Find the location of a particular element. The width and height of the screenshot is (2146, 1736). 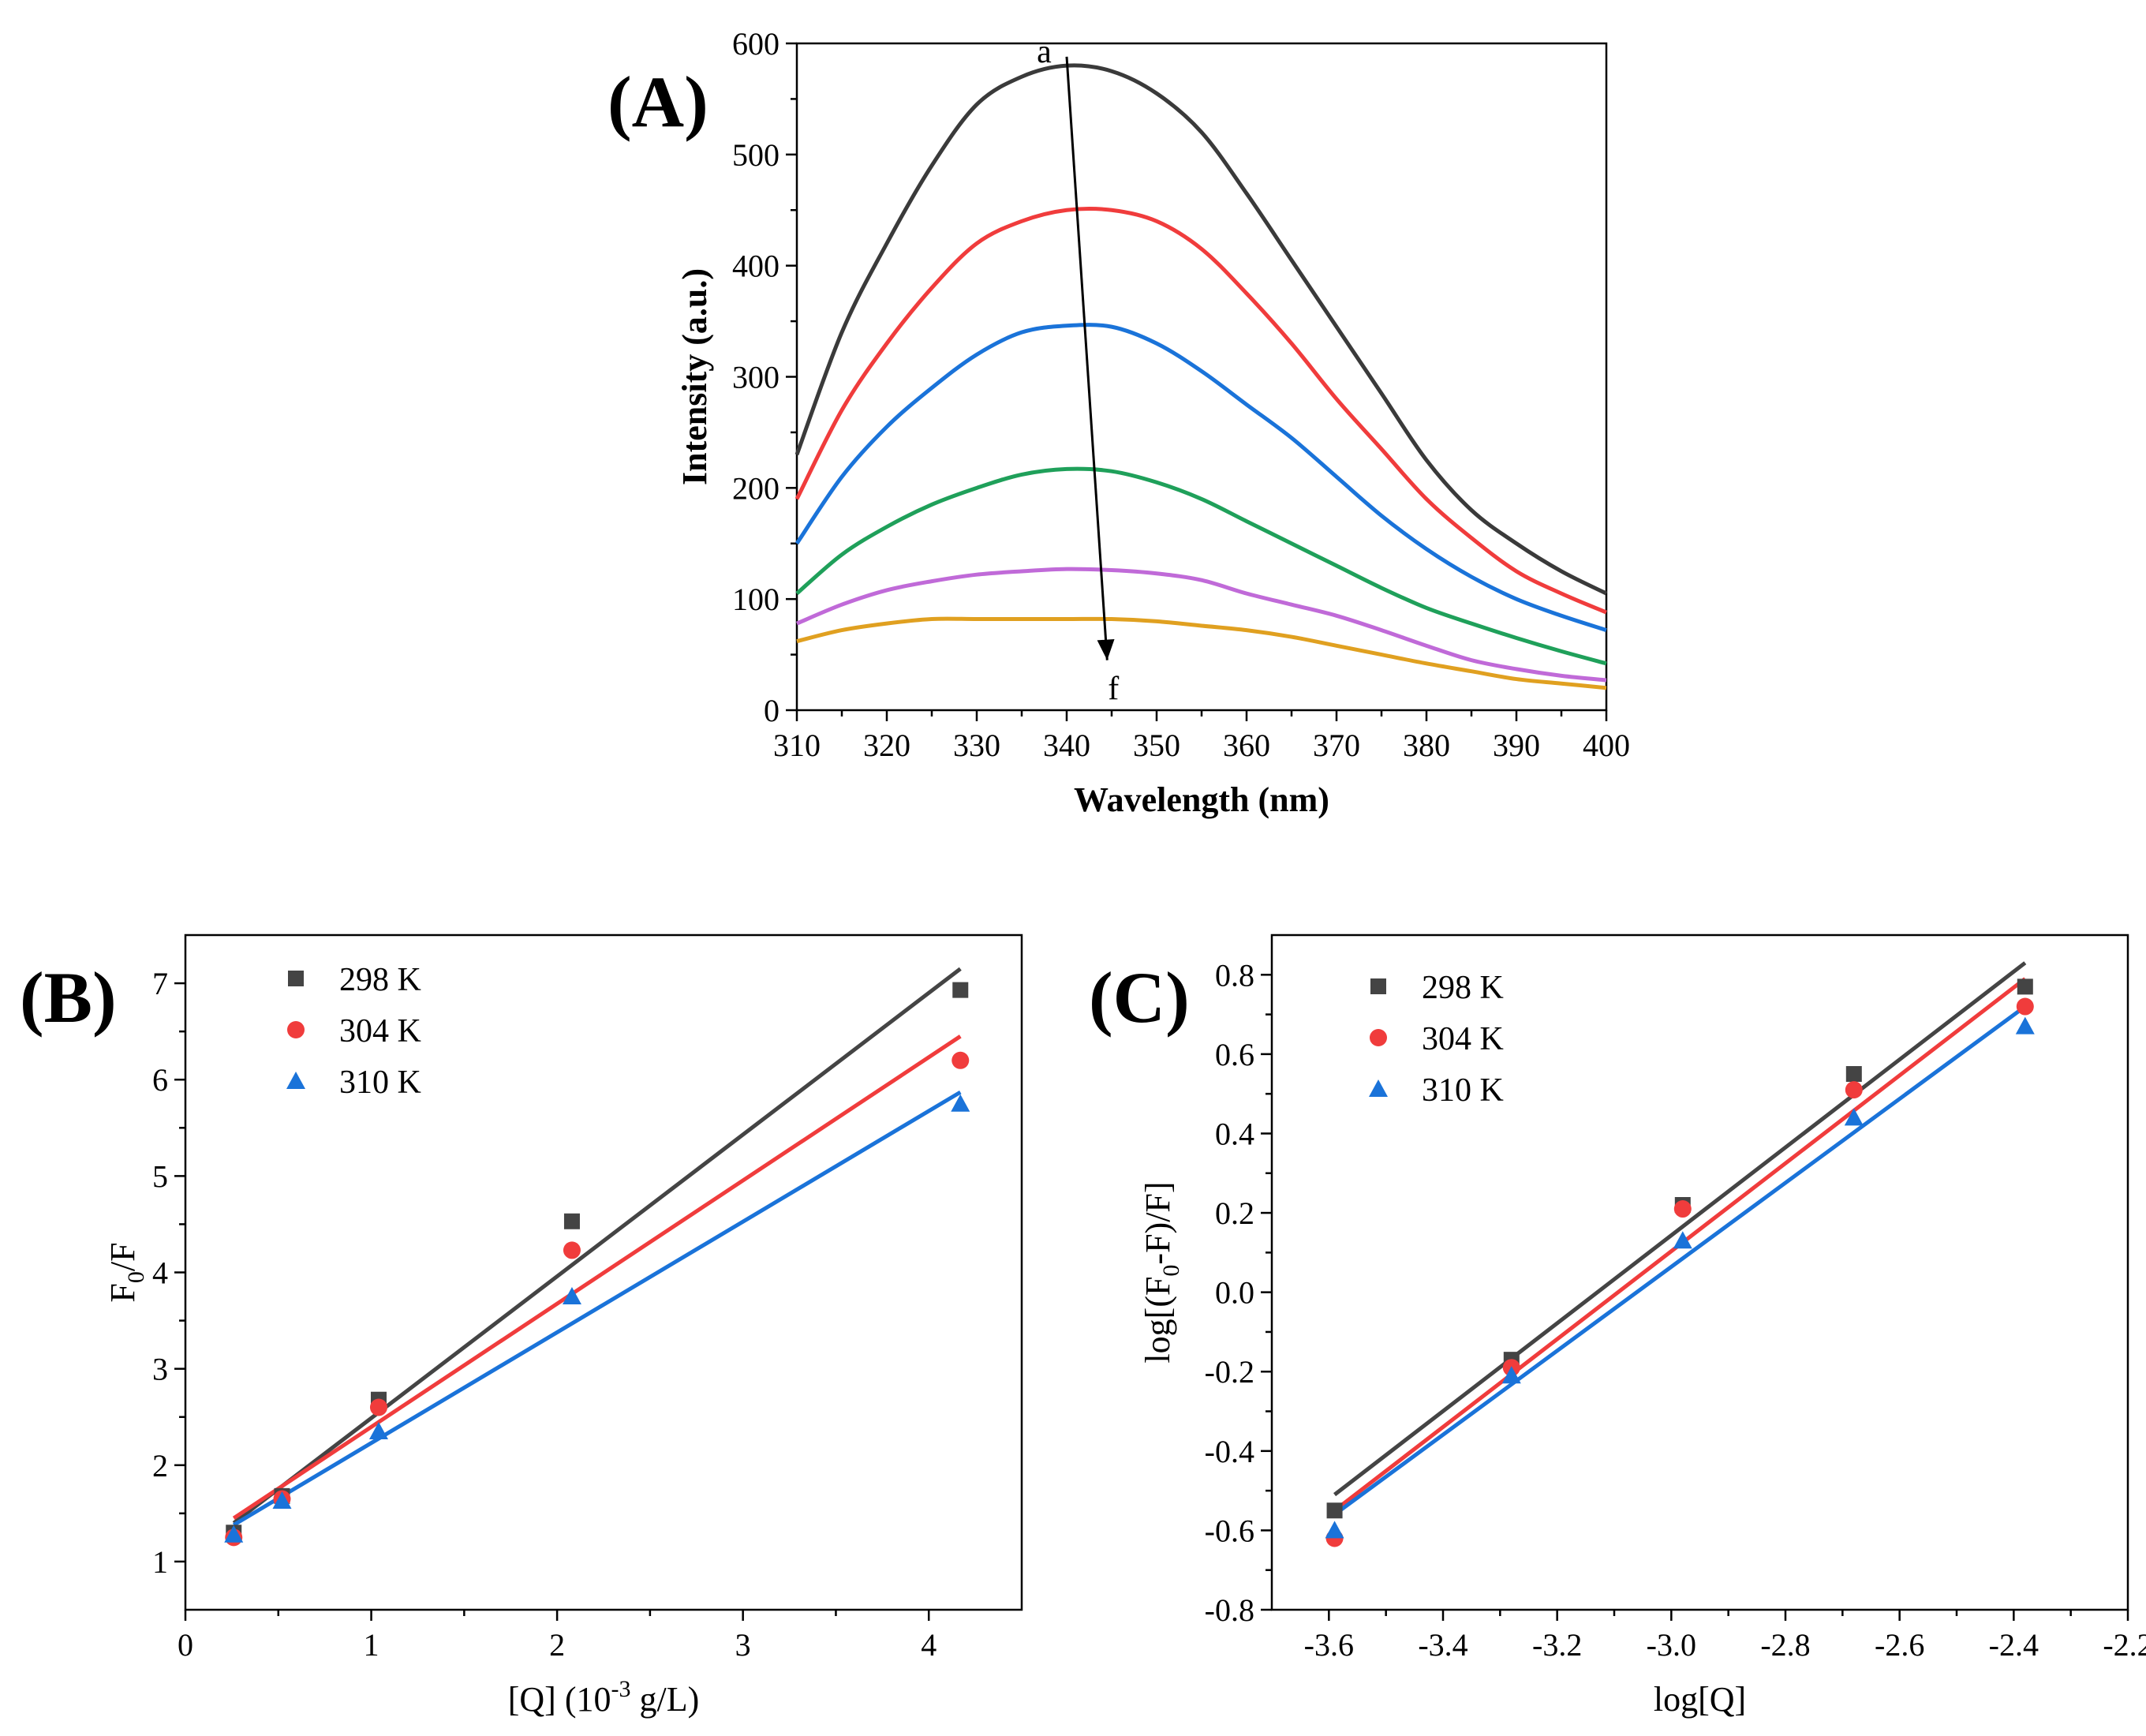

y-axis-title-part: log[(F is located at coordinates (1157, 1320).